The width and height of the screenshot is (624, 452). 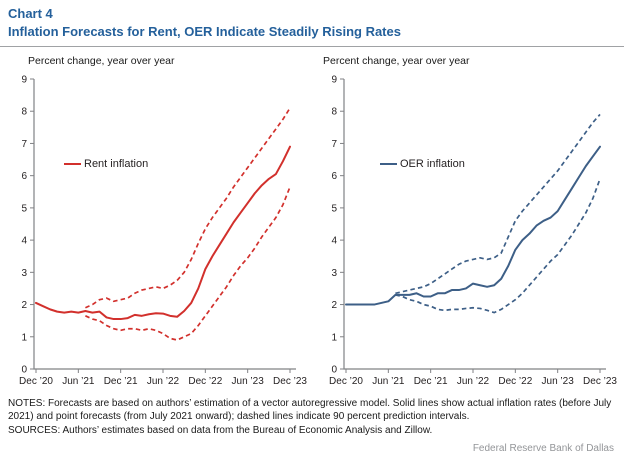 What do you see at coordinates (396, 61) in the screenshot?
I see `oer-axis-units-label: Percent change, year over year` at bounding box center [396, 61].